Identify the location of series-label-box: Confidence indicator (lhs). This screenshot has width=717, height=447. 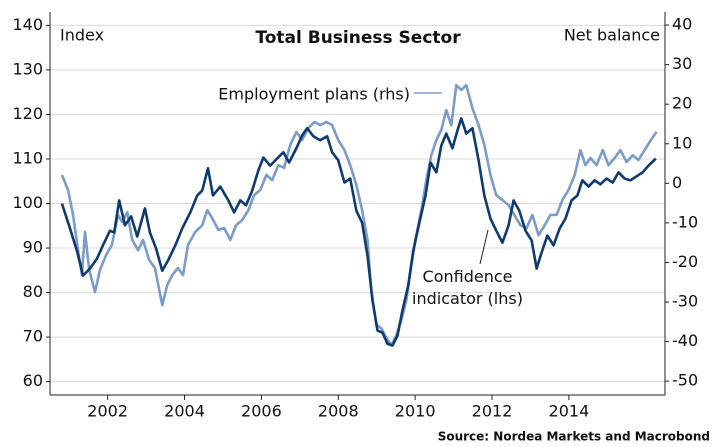
(467, 287).